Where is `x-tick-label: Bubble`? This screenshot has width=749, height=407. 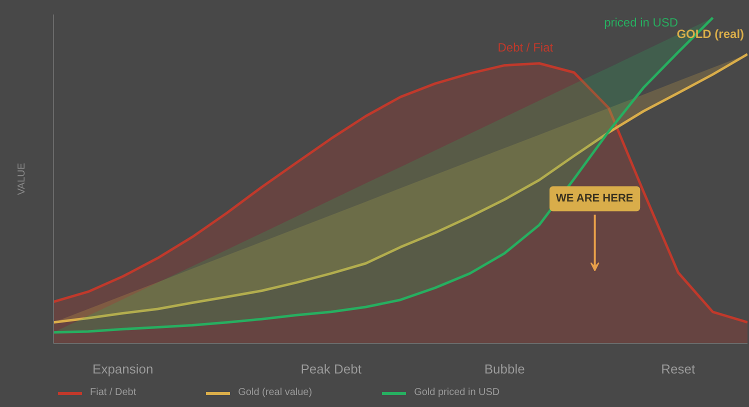
x-tick-label: Bubble is located at coordinates (504, 369).